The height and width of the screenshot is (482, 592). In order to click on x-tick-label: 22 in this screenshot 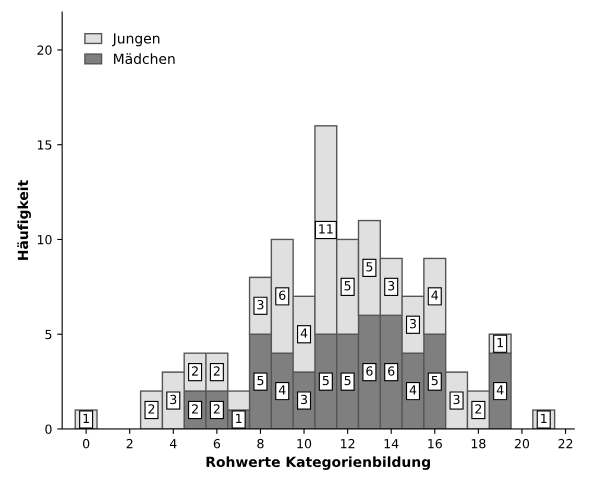, I will do `click(565, 443)`.